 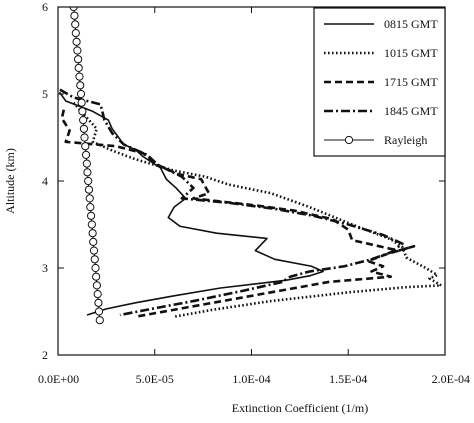 What do you see at coordinates (411, 82) in the screenshot?
I see `legend-label: 1715 GMT` at bounding box center [411, 82].